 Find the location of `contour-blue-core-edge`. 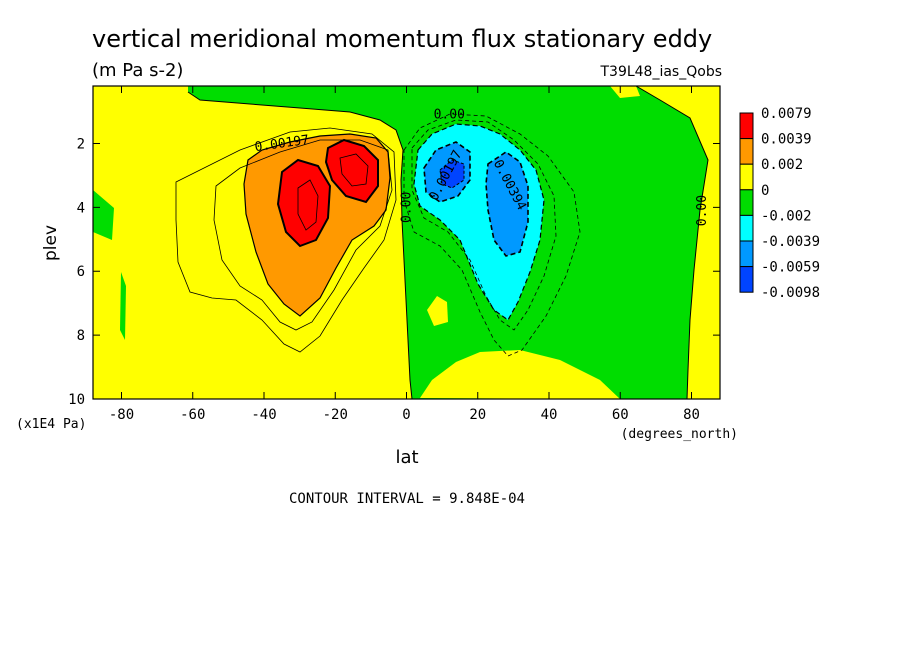

contour-blue-core-edge is located at coordinates (452, 174).